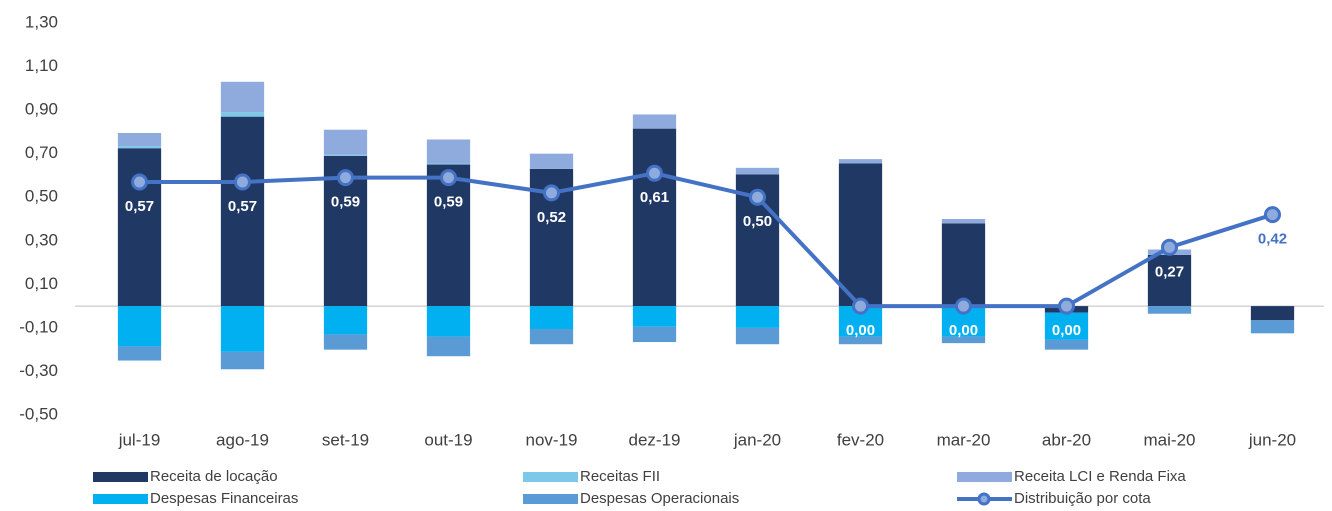 The image size is (1332, 511). Describe the element at coordinates (214, 476) in the screenshot. I see `legend-label: Receita de locação` at that location.